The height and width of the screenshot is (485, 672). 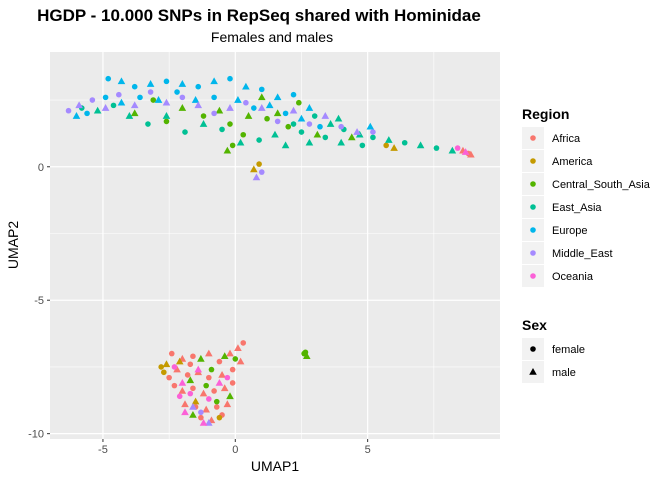 I want to click on legend-key-female, so click(x=533, y=349).